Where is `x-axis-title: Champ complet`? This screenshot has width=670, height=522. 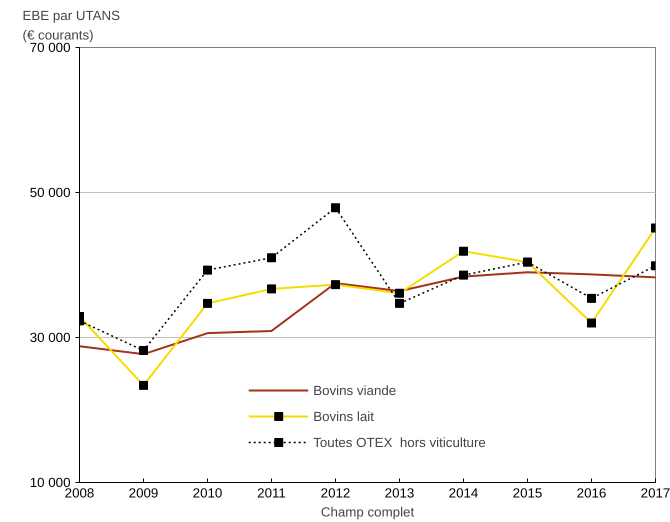
x-axis-title: Champ complet is located at coordinates (367, 512).